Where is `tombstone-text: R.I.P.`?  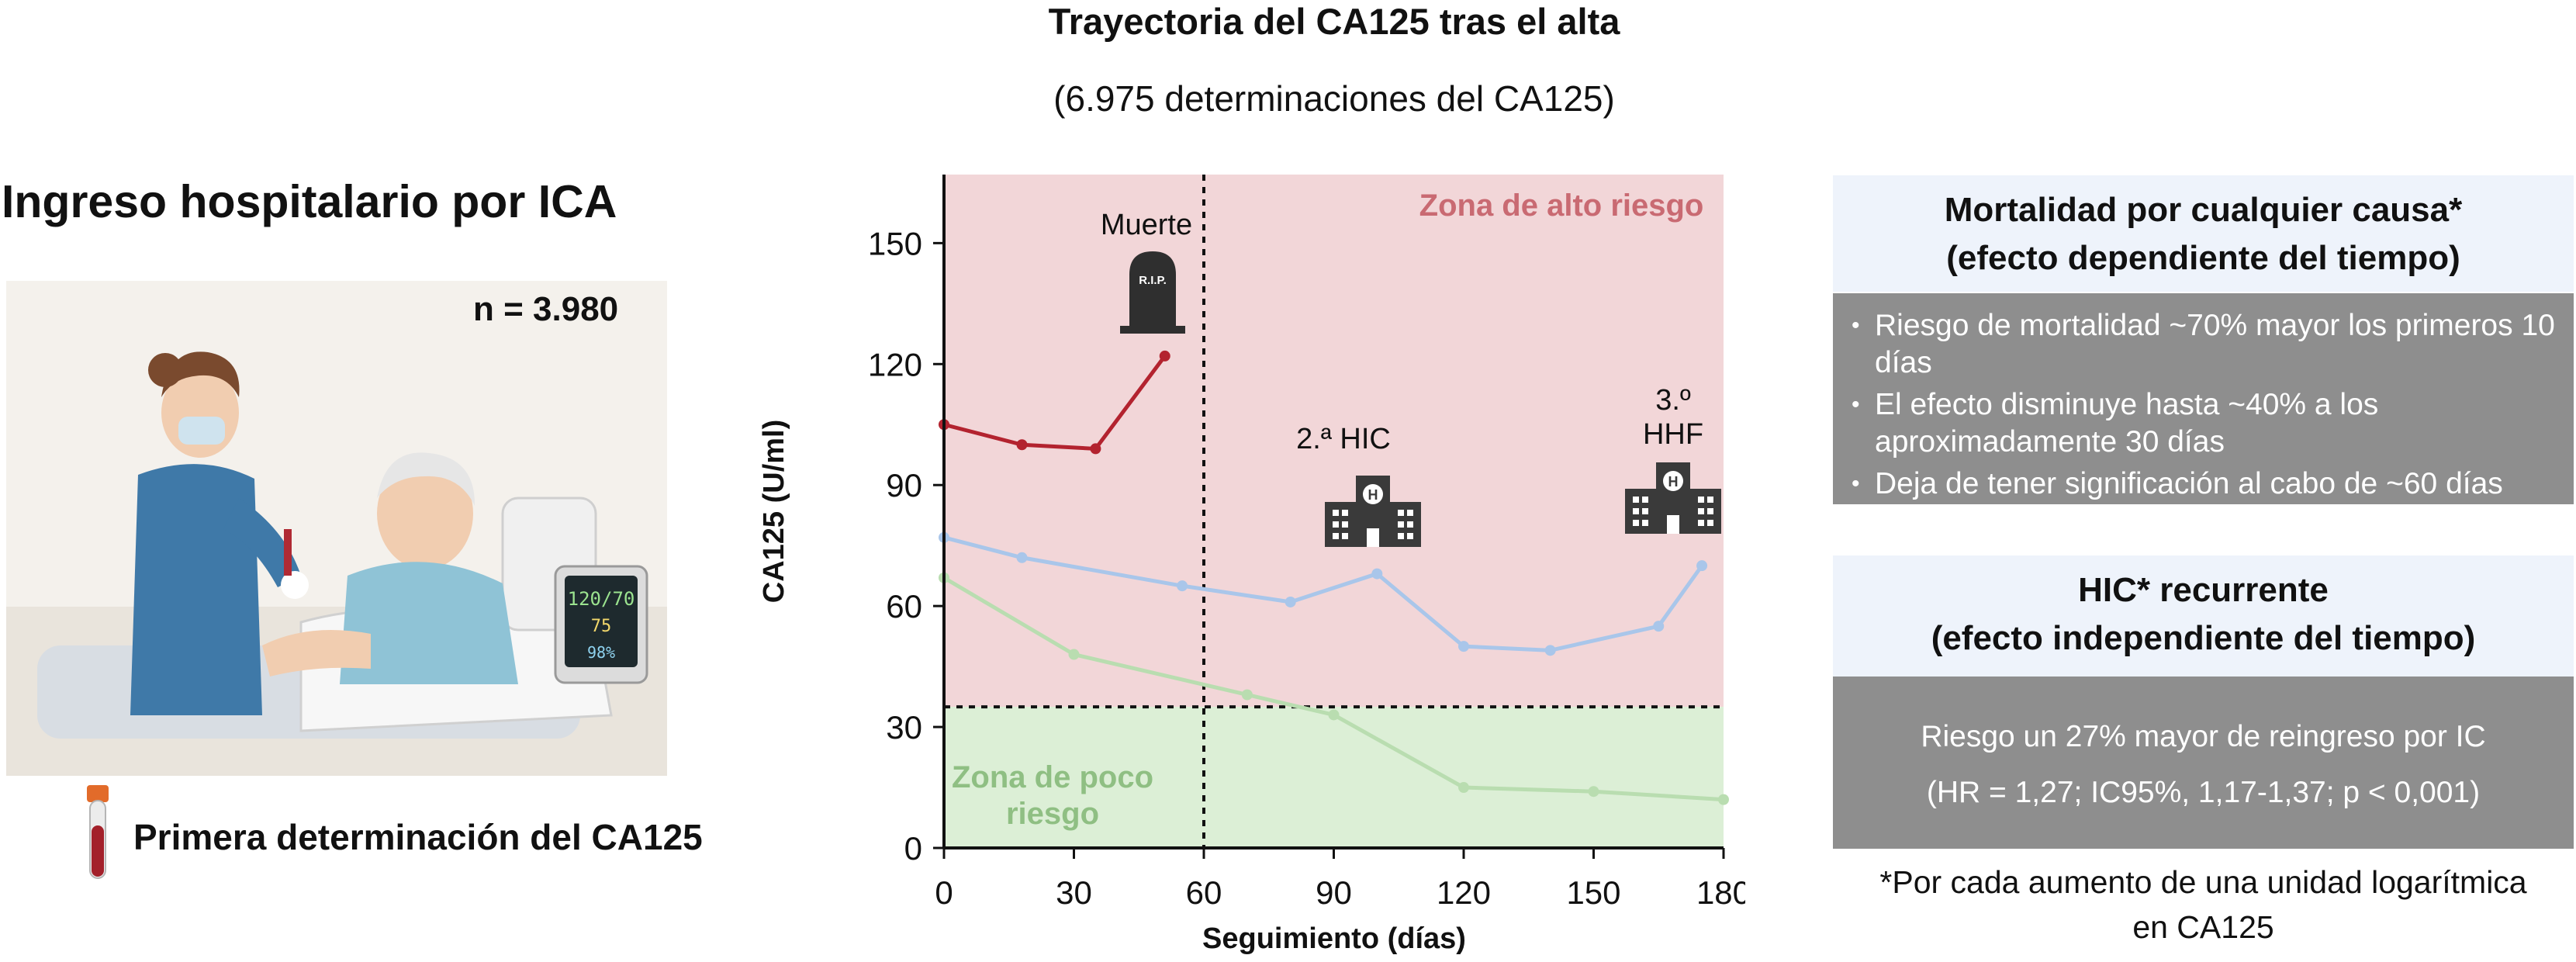
tombstone-text: R.I.P. is located at coordinates (1153, 280).